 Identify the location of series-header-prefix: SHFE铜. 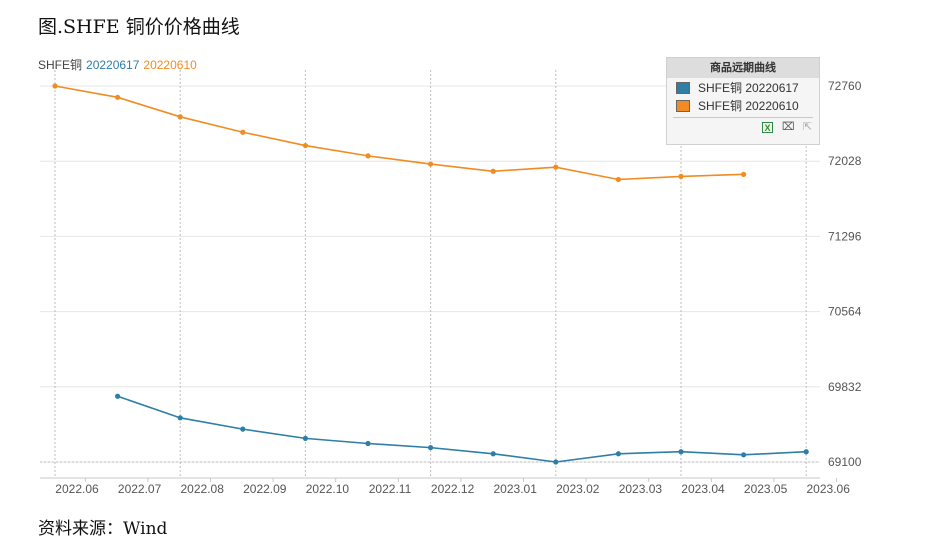
(60, 65).